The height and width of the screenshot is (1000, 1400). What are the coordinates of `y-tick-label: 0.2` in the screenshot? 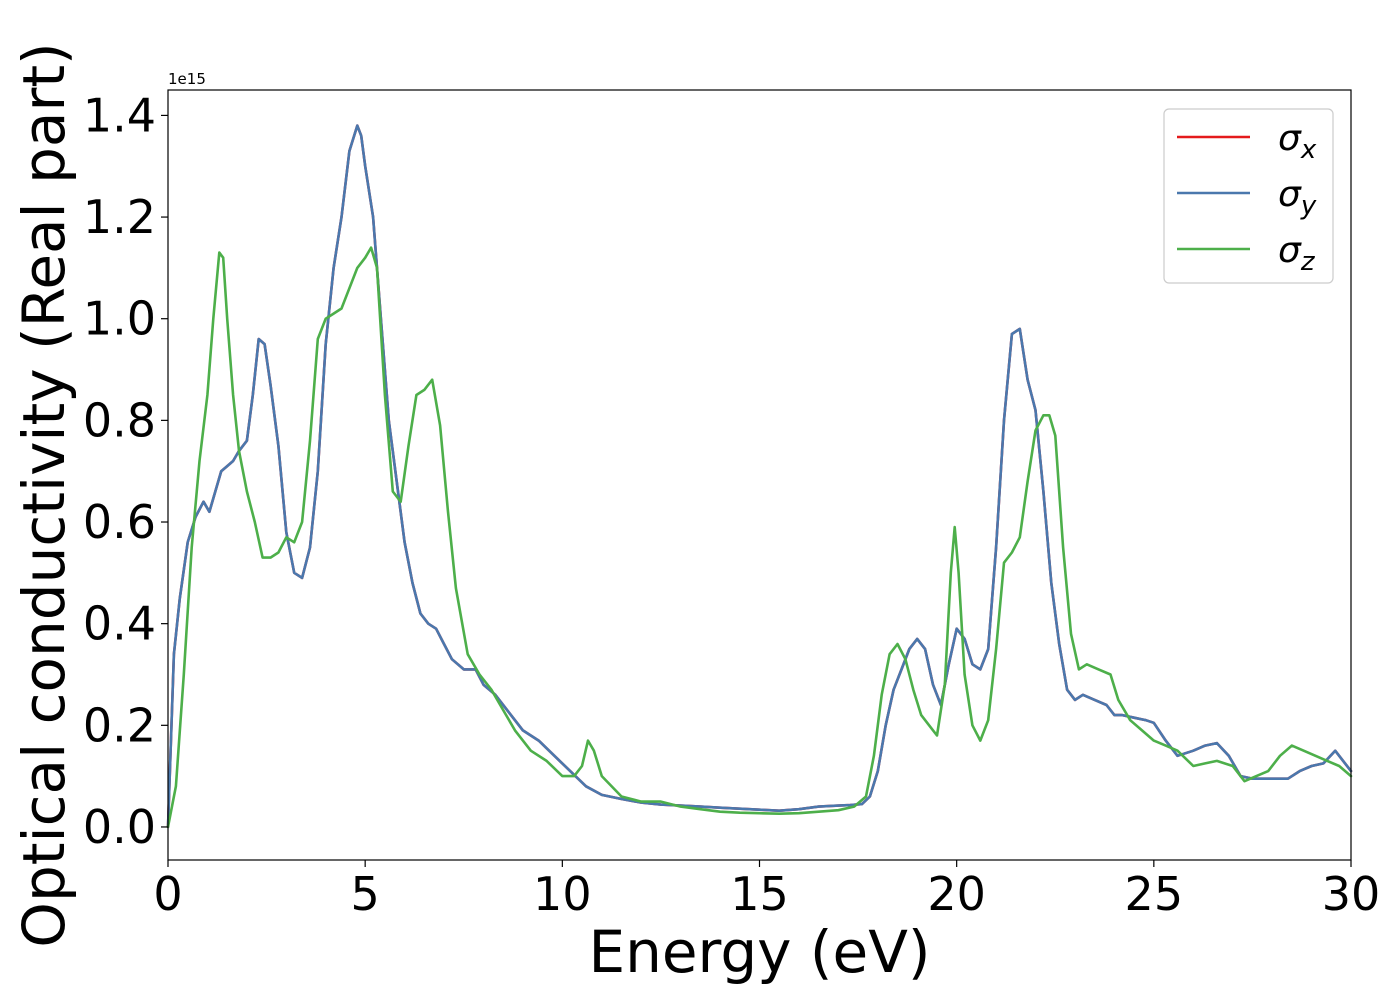 It's located at (119, 725).